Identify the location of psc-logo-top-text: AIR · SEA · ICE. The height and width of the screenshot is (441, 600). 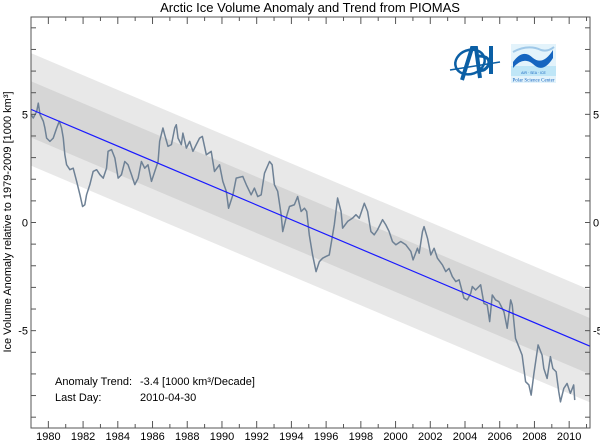
(533, 73).